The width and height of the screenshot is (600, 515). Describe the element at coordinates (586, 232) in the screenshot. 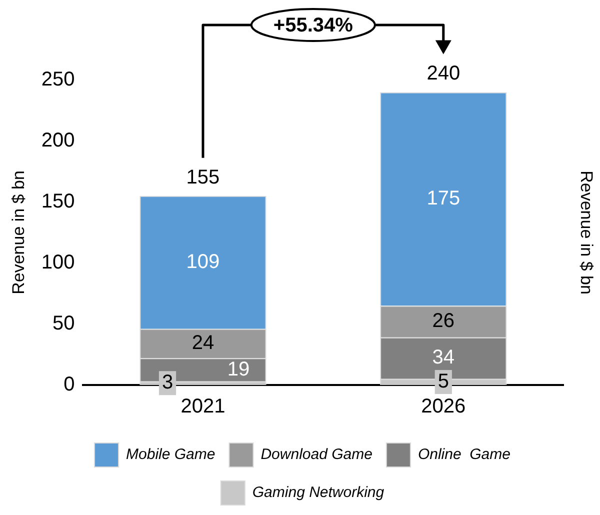

I see `y2-axis-title: Revenue in $ bn` at that location.